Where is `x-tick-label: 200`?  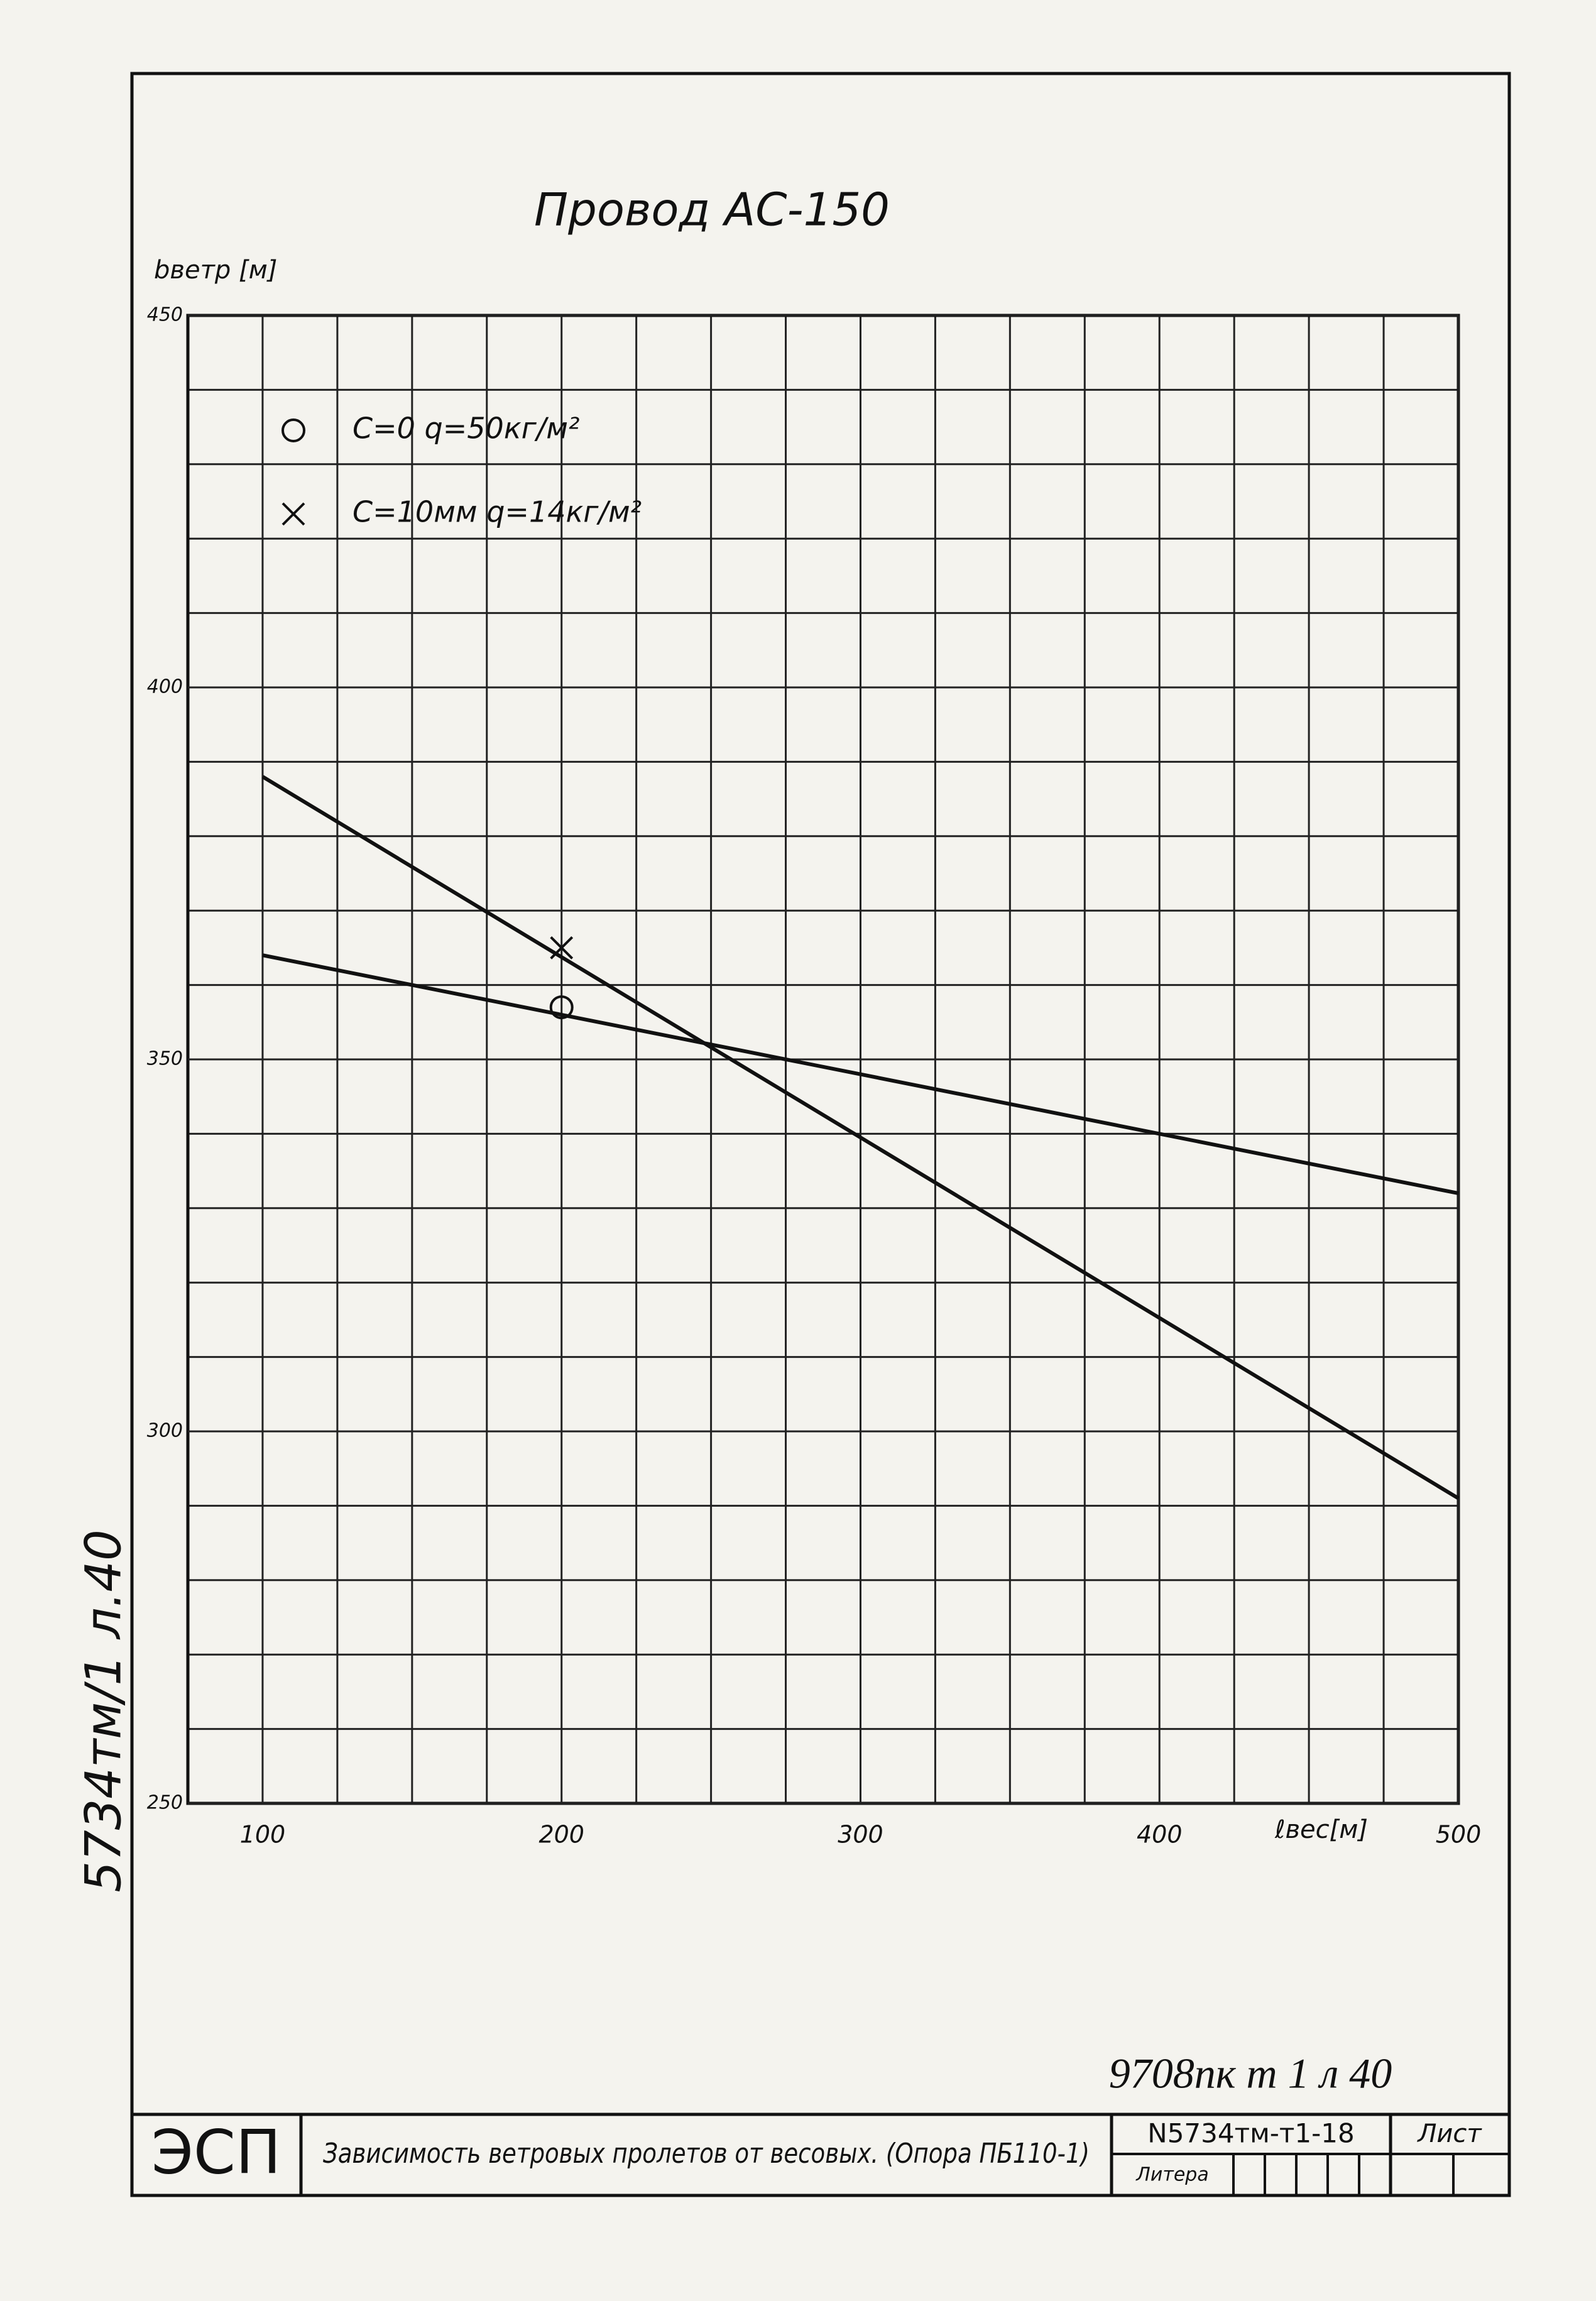
x-tick-label: 200 is located at coordinates (561, 1835).